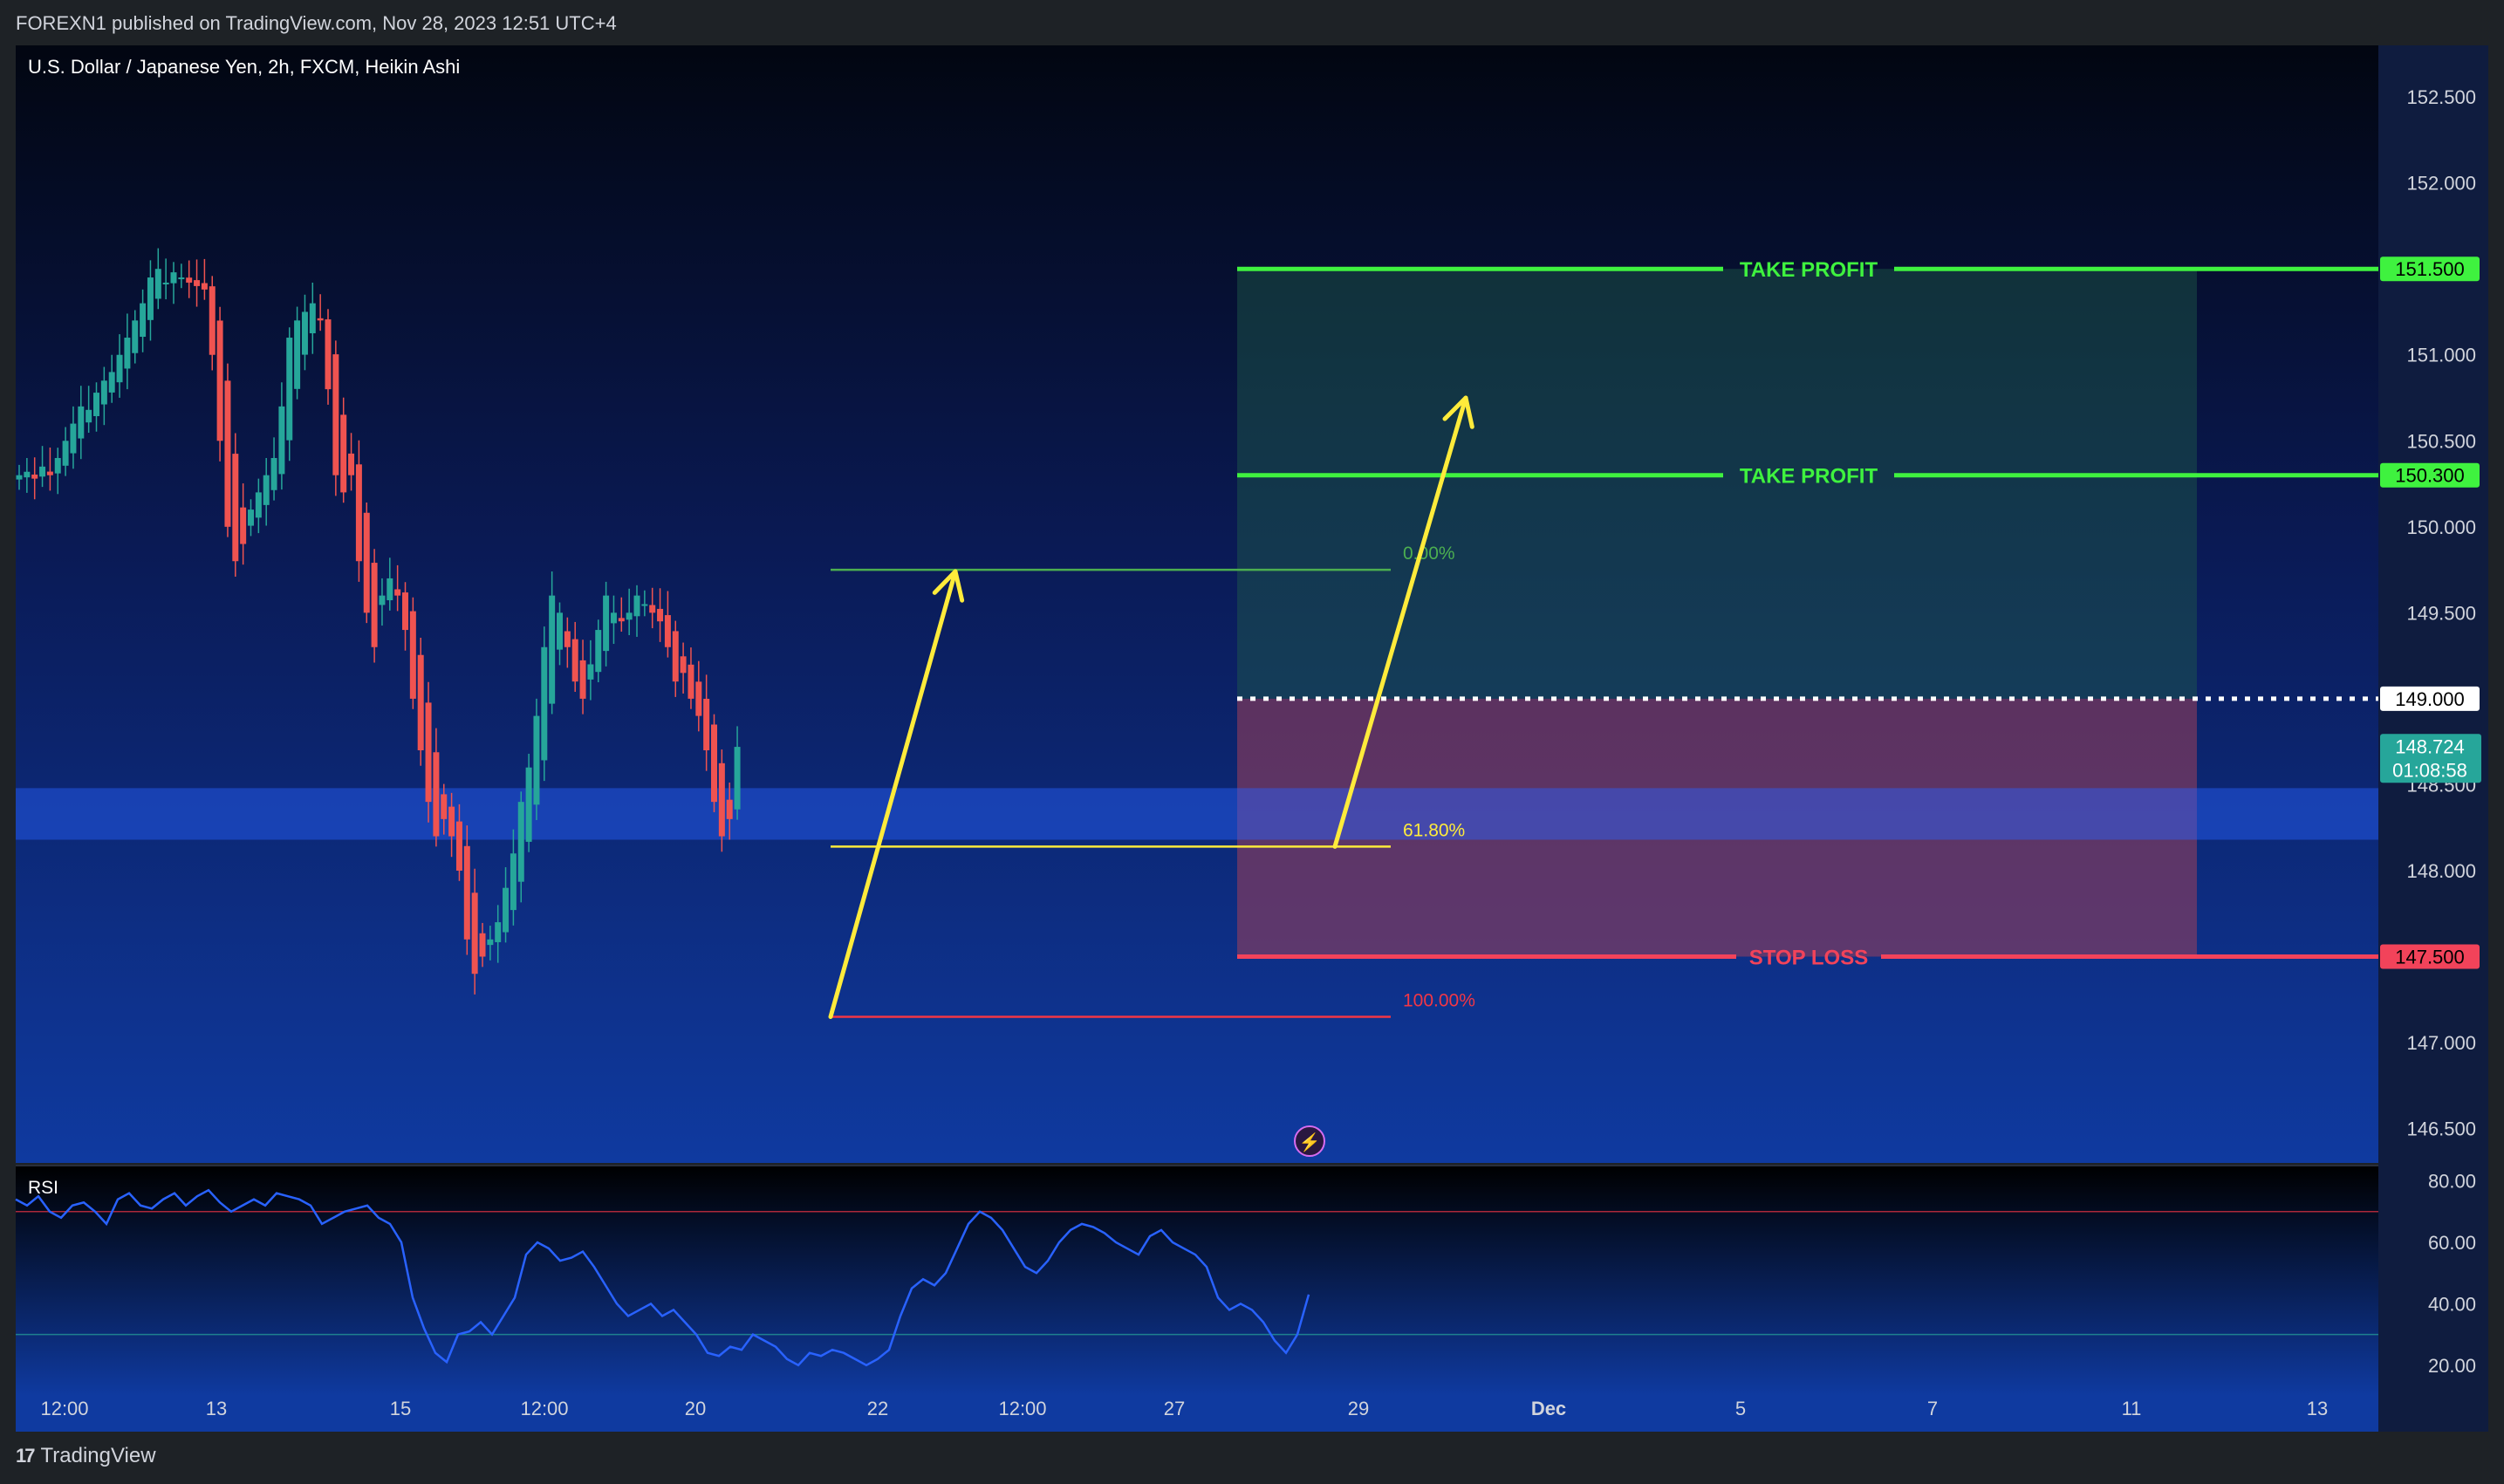 This screenshot has width=2504, height=1484. What do you see at coordinates (98, 1455) in the screenshot?
I see `tradingview-logo-text: TradingView` at bounding box center [98, 1455].